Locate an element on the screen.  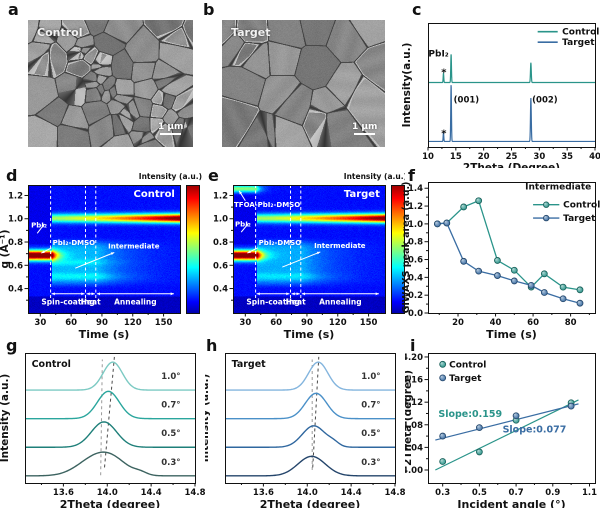
xrd-chart is located at coordinates (500, 85).